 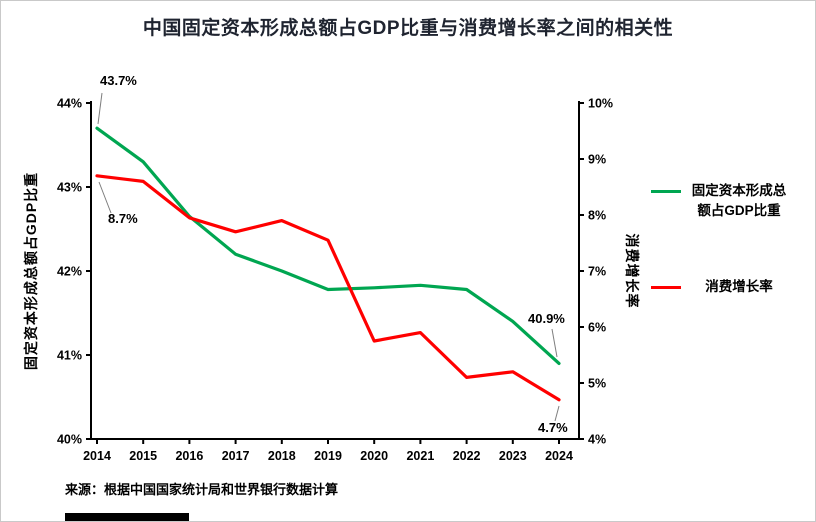 What do you see at coordinates (123, 218) in the screenshot?
I see `data-label: 8.7%` at bounding box center [123, 218].